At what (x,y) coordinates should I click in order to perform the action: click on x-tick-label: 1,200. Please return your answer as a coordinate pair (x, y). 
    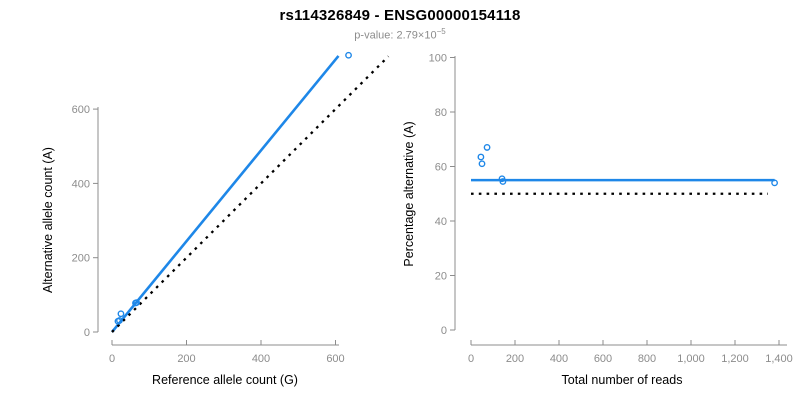
    Looking at the image, I should click on (735, 359).